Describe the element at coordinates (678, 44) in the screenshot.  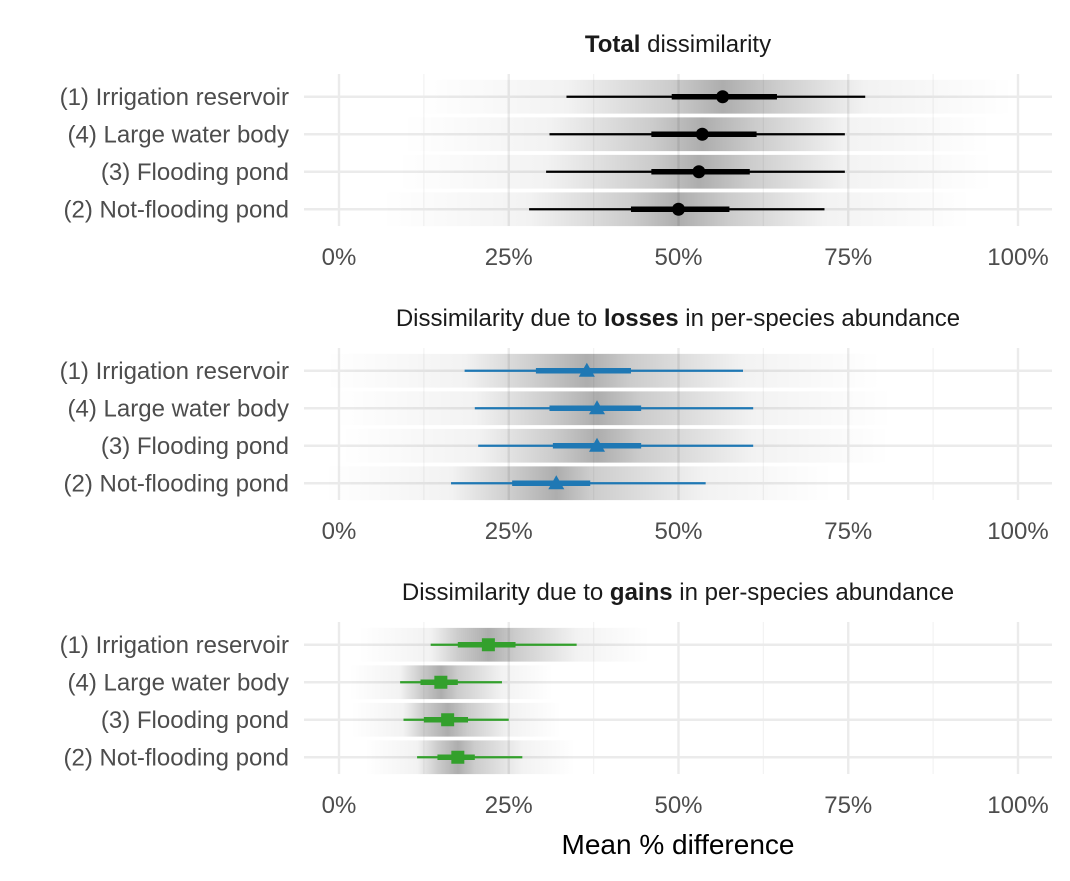
I see `panel-title: Total dissimilarity` at that location.